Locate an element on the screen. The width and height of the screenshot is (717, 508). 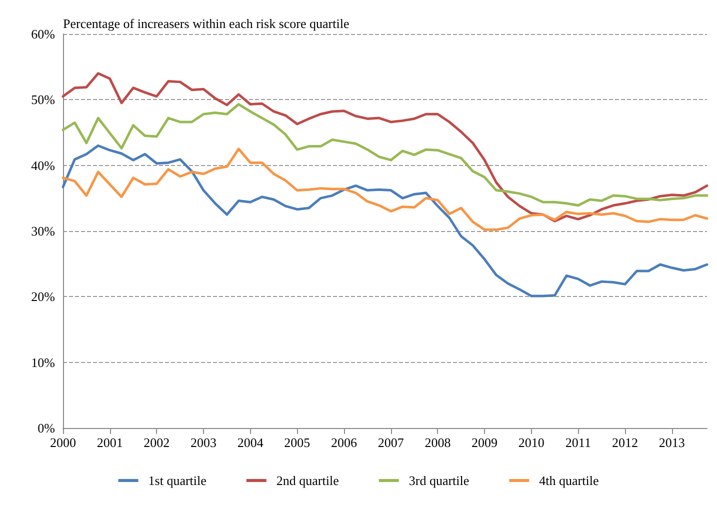
legend-label: 4th quartile is located at coordinates (569, 480).